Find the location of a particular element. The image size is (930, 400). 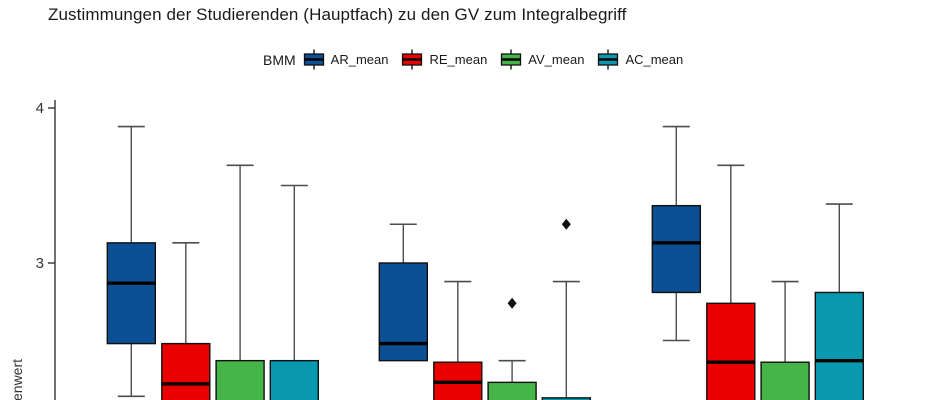

legend-item-AC_mean: AC_mean is located at coordinates (640, 59).